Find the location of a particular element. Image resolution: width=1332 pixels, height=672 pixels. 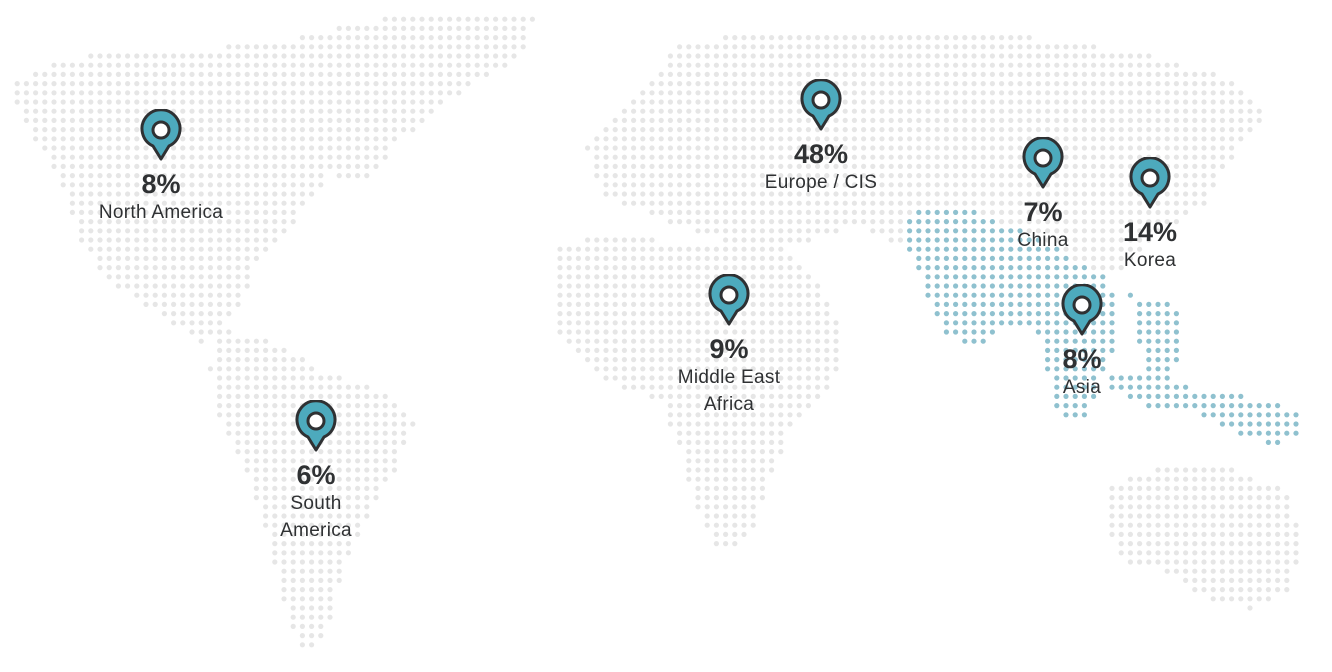

marker-korea: 14% Korea is located at coordinates (1150, 215).